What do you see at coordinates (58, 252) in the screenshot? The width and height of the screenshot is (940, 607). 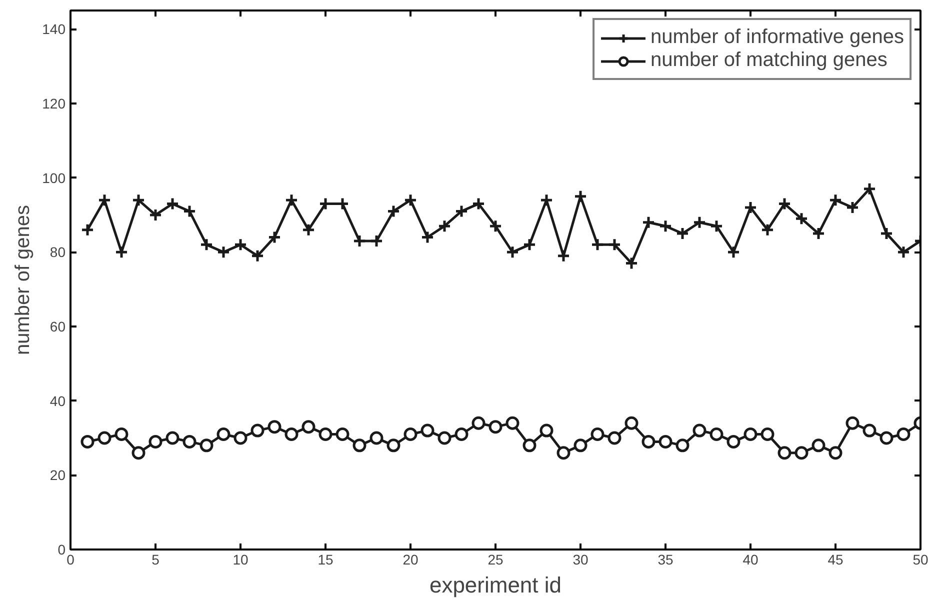 I see `y-tick-label: 80` at bounding box center [58, 252].